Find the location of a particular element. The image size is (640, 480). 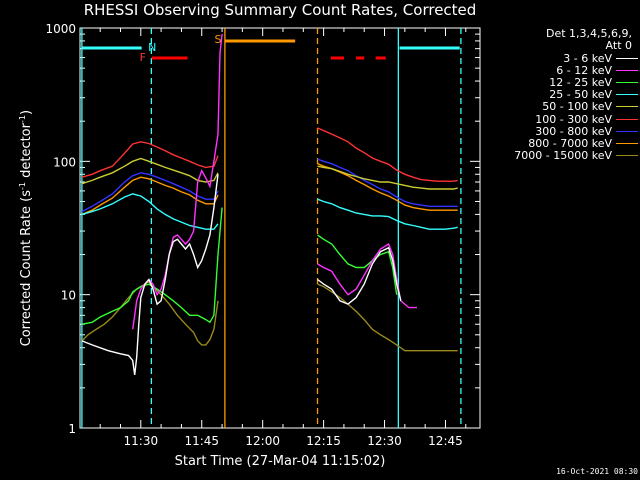

timestamp-footer: 16-Oct-2021 08:30 is located at coordinates (597, 471).